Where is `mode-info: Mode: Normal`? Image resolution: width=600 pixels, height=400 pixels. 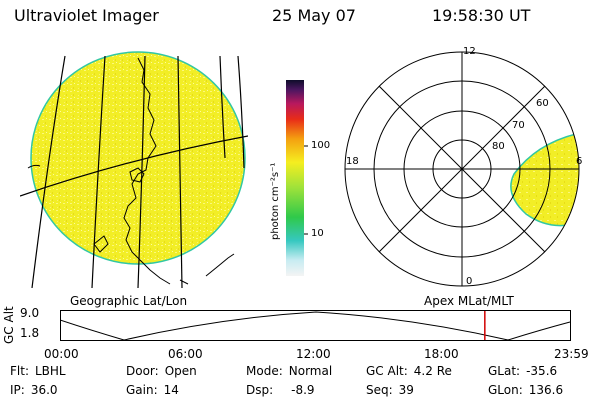
mode-info: Mode: Normal is located at coordinates (289, 371).